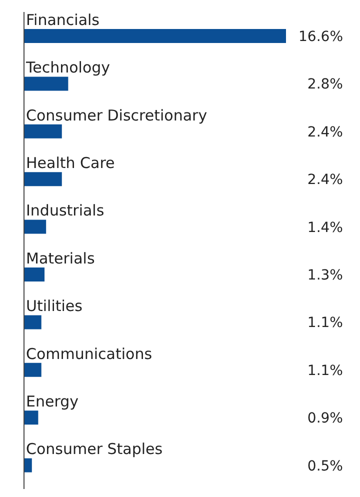 Image resolution: width=360 pixels, height=497 pixels. What do you see at coordinates (63, 19) in the screenshot?
I see `y-tick-label: Financials` at bounding box center [63, 19].